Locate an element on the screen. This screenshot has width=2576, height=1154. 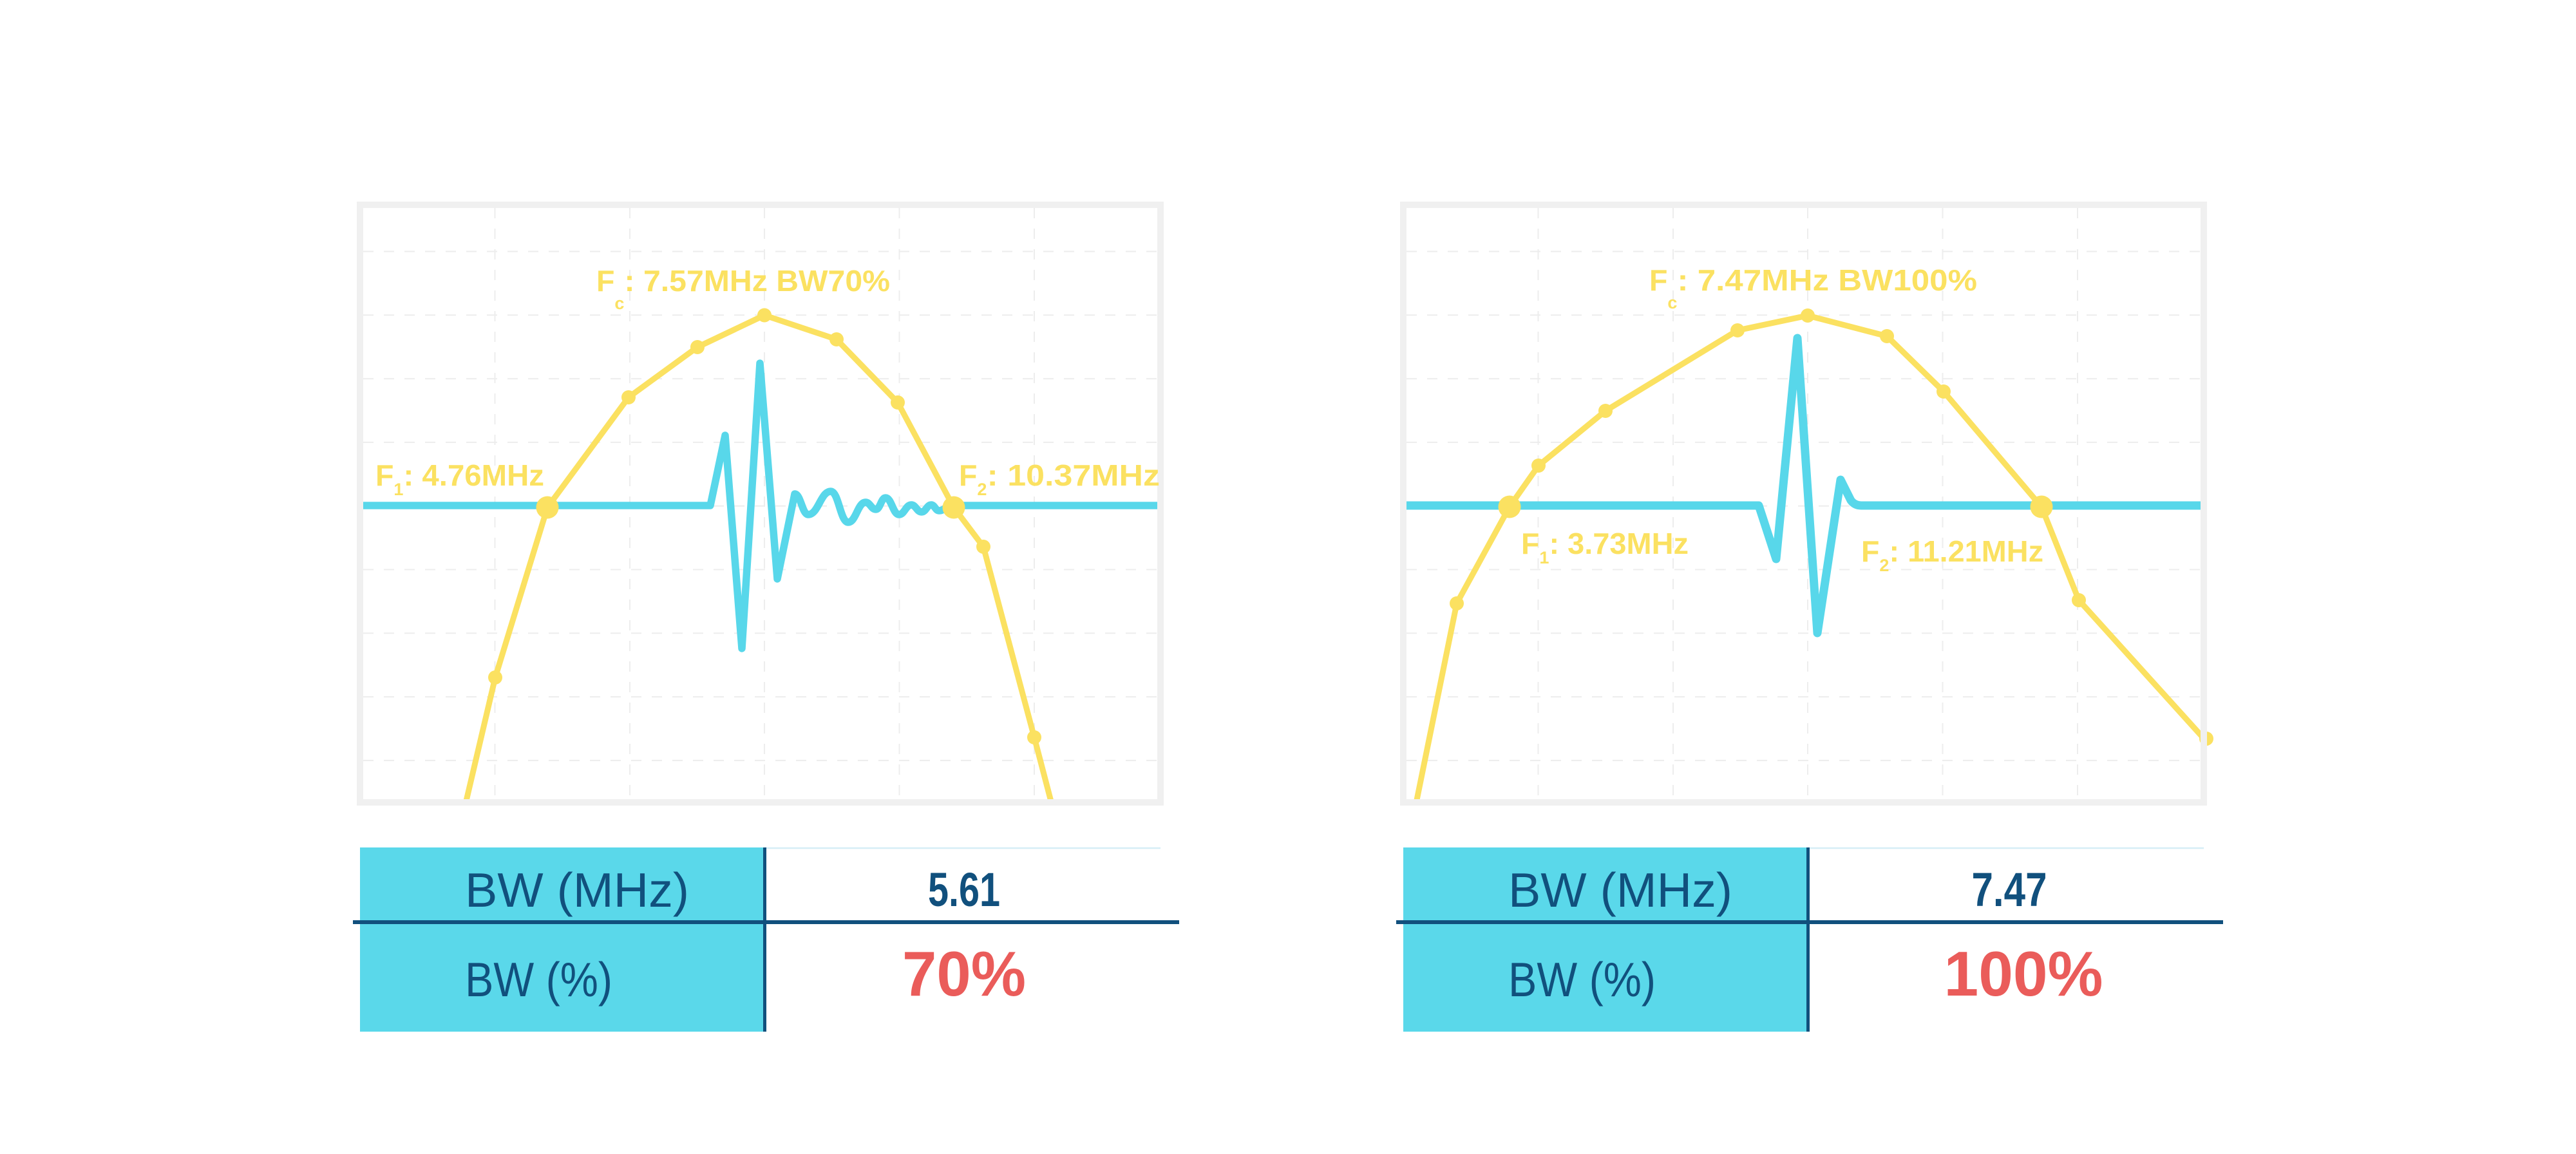
svg-text:: 7.47MHz BW100%: : 7.47MHz BW100% is located at coordinates (1828, 280).